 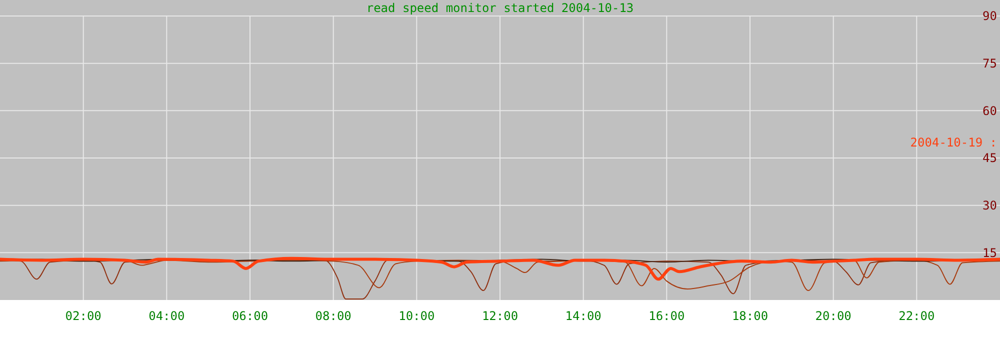 What do you see at coordinates (416, 316) in the screenshot?
I see `x-tick-label: 10:00` at bounding box center [416, 316].